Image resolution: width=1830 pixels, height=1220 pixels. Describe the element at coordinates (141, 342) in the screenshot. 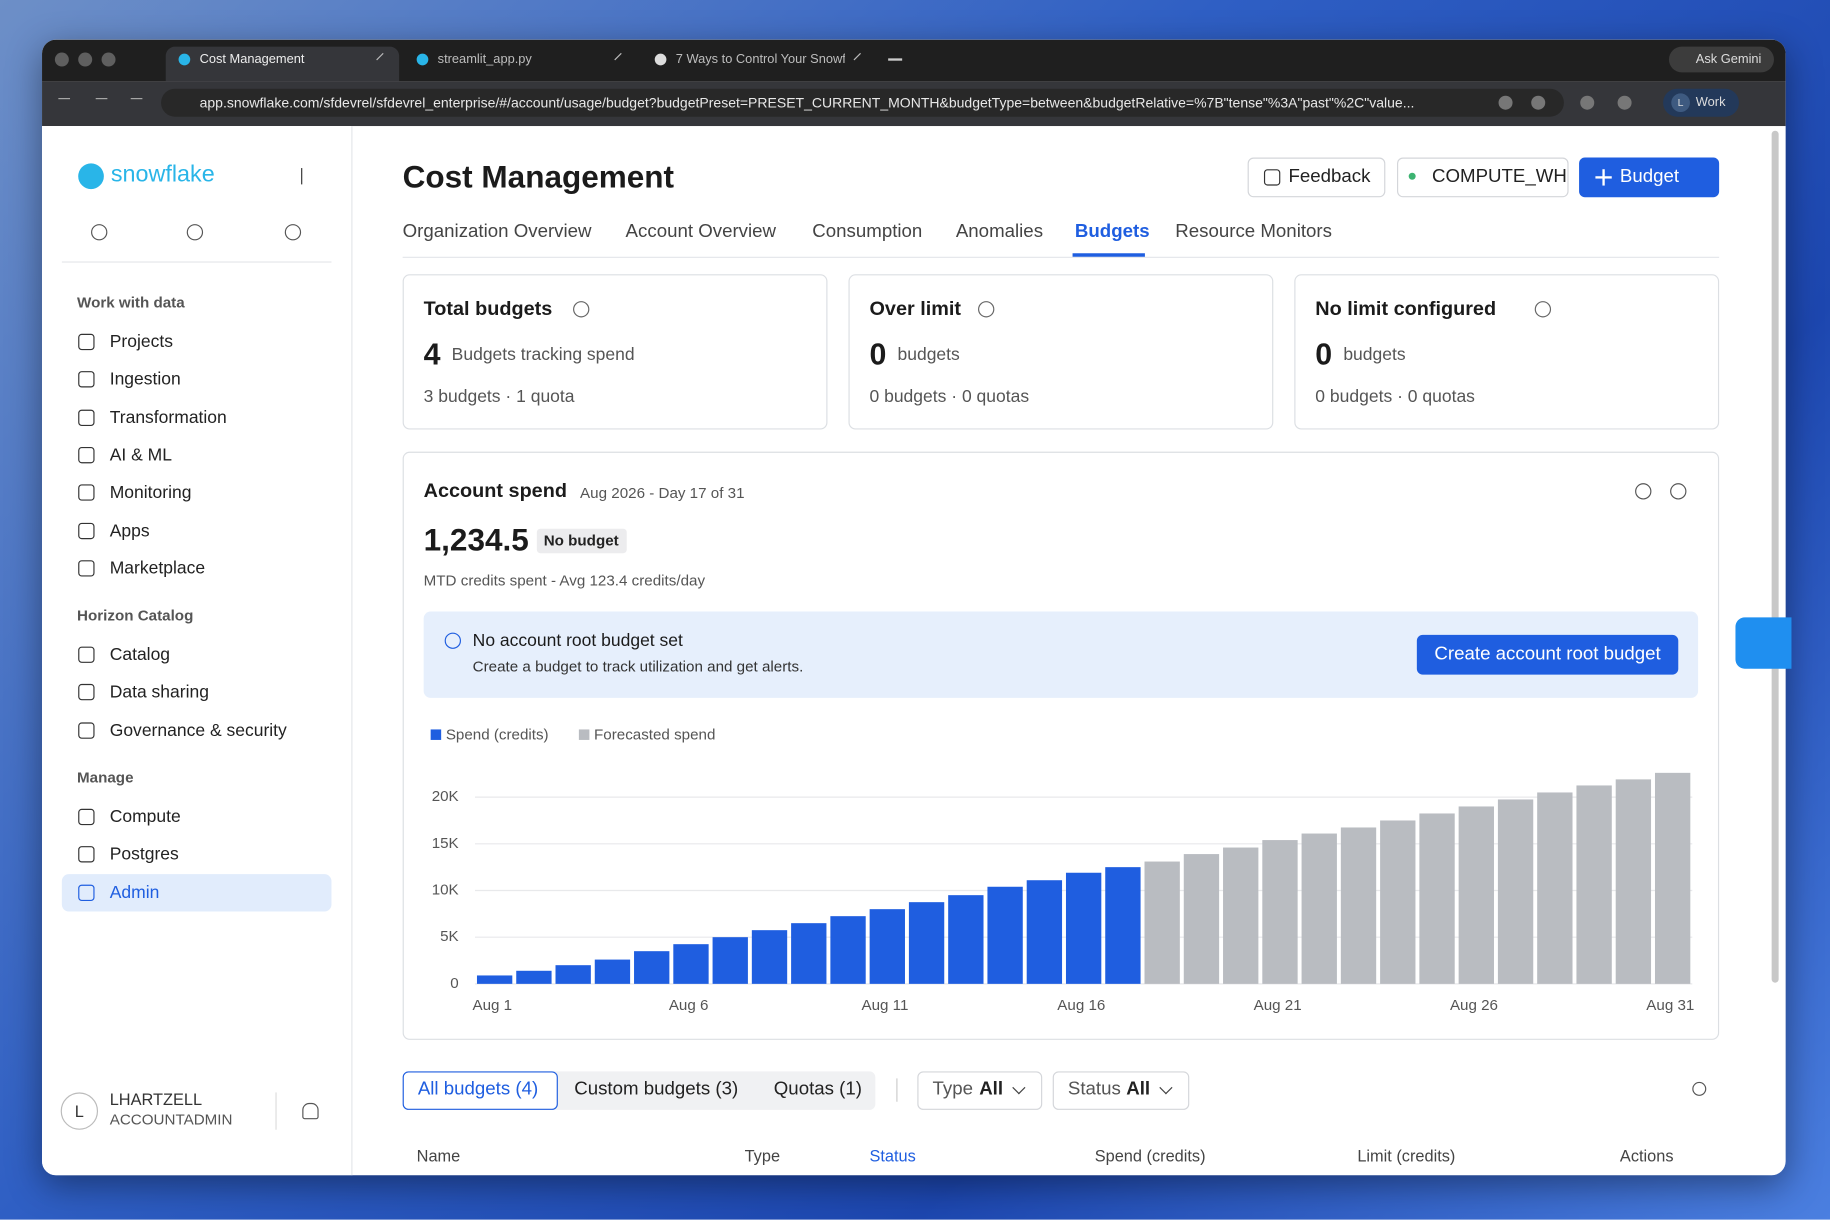

I see `nav-item: Projects` at that location.